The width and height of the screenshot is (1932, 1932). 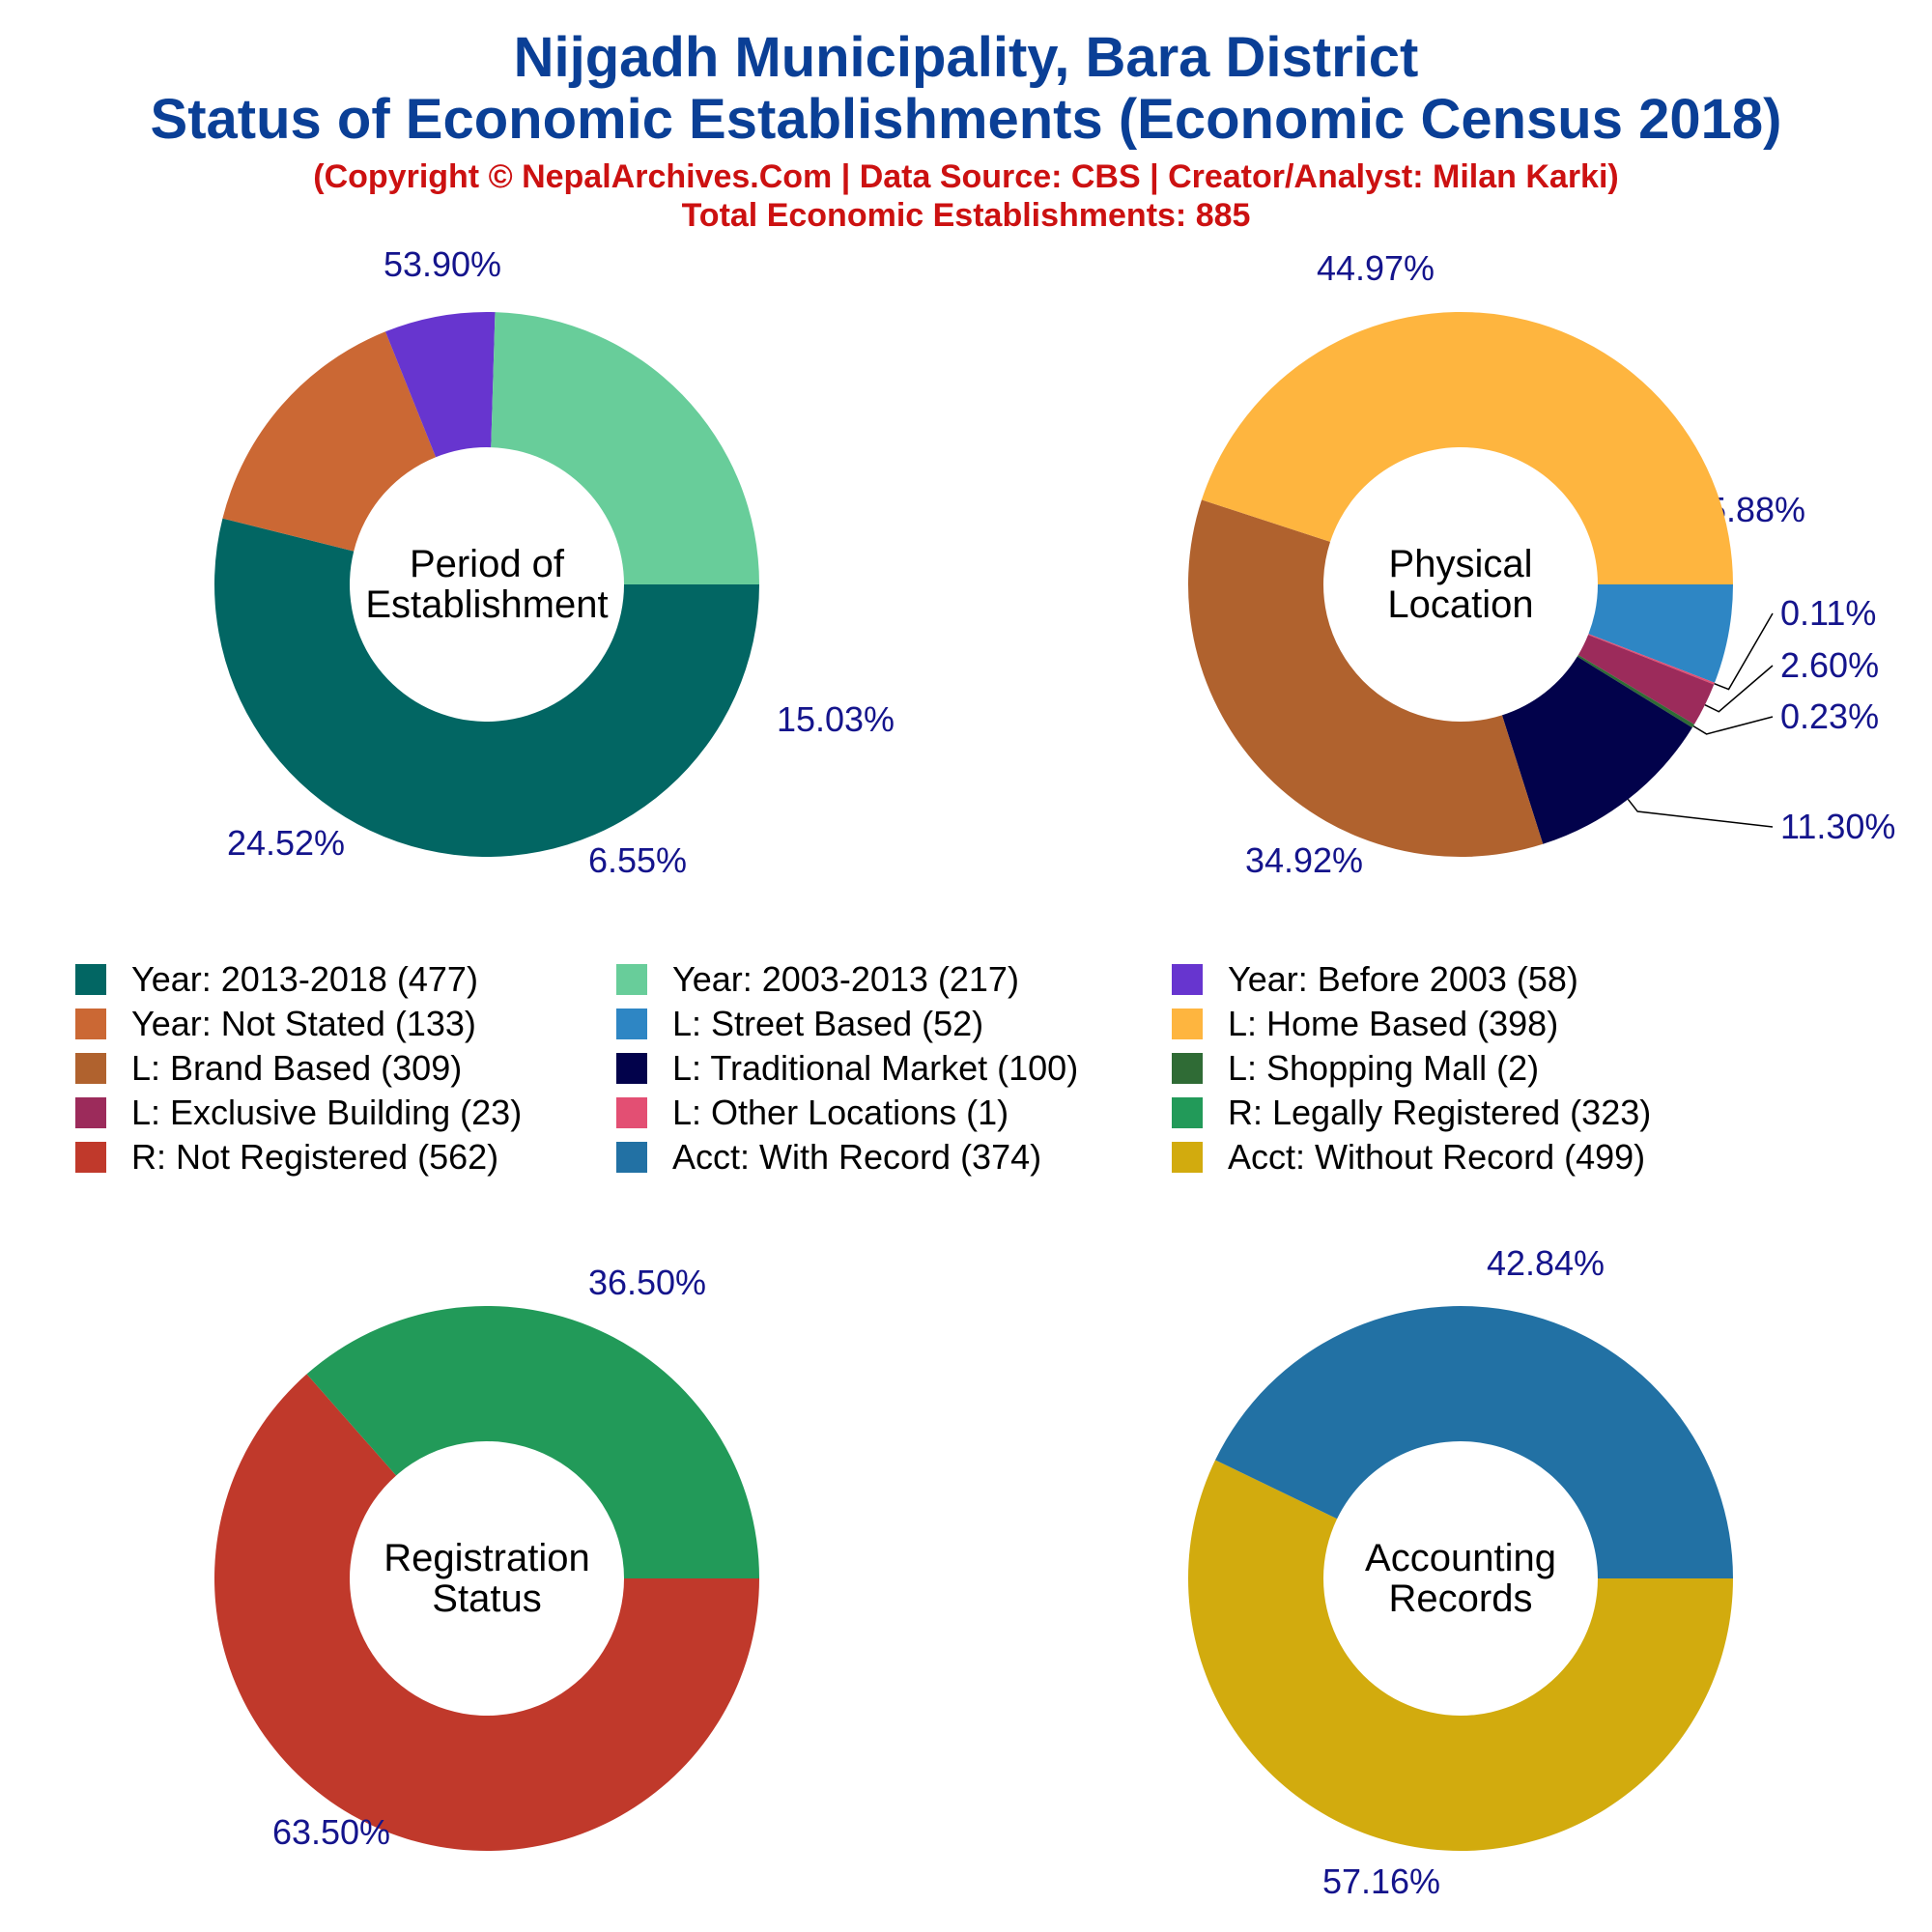 I want to click on slice-percent-label: 15.03%, so click(x=836, y=719).